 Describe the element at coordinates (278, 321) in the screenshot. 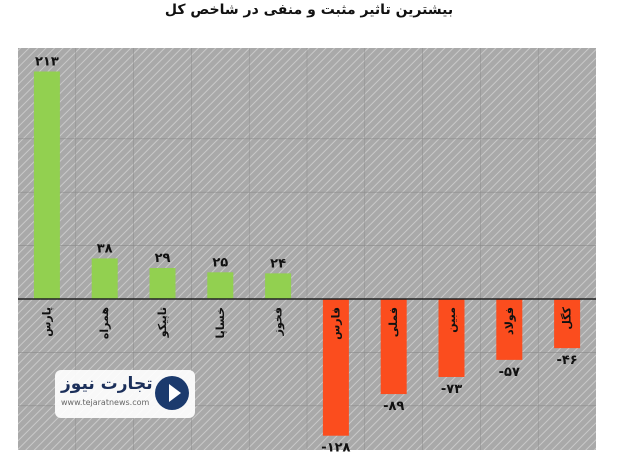

I see `category-label: فخوز` at that location.